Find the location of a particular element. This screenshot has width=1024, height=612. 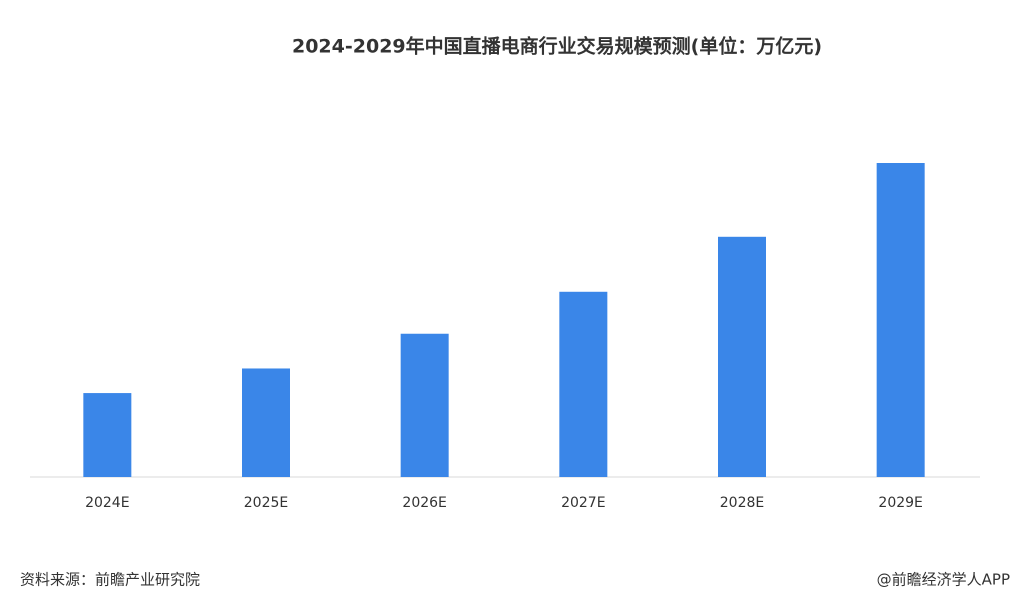

x-tick-label: 2026E is located at coordinates (424, 503).